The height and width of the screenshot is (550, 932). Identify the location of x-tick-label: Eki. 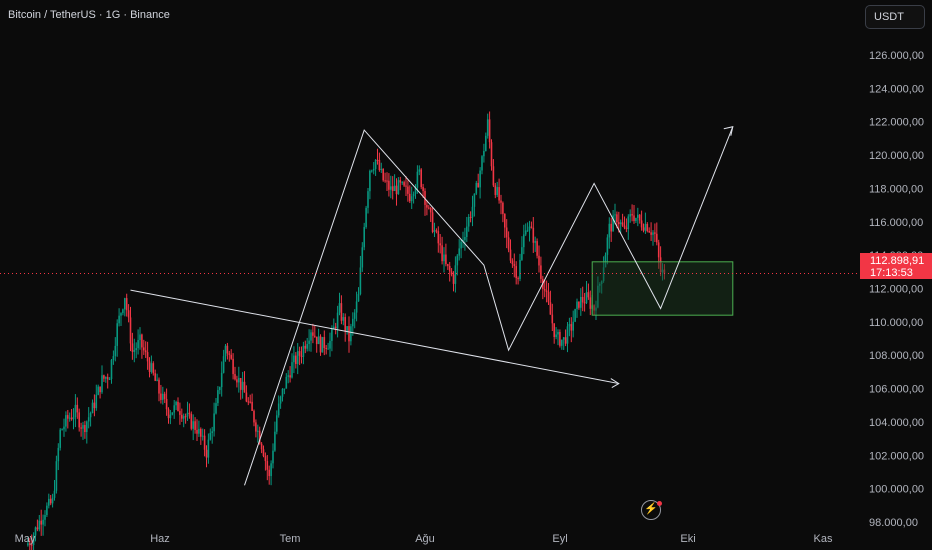
(687, 539).